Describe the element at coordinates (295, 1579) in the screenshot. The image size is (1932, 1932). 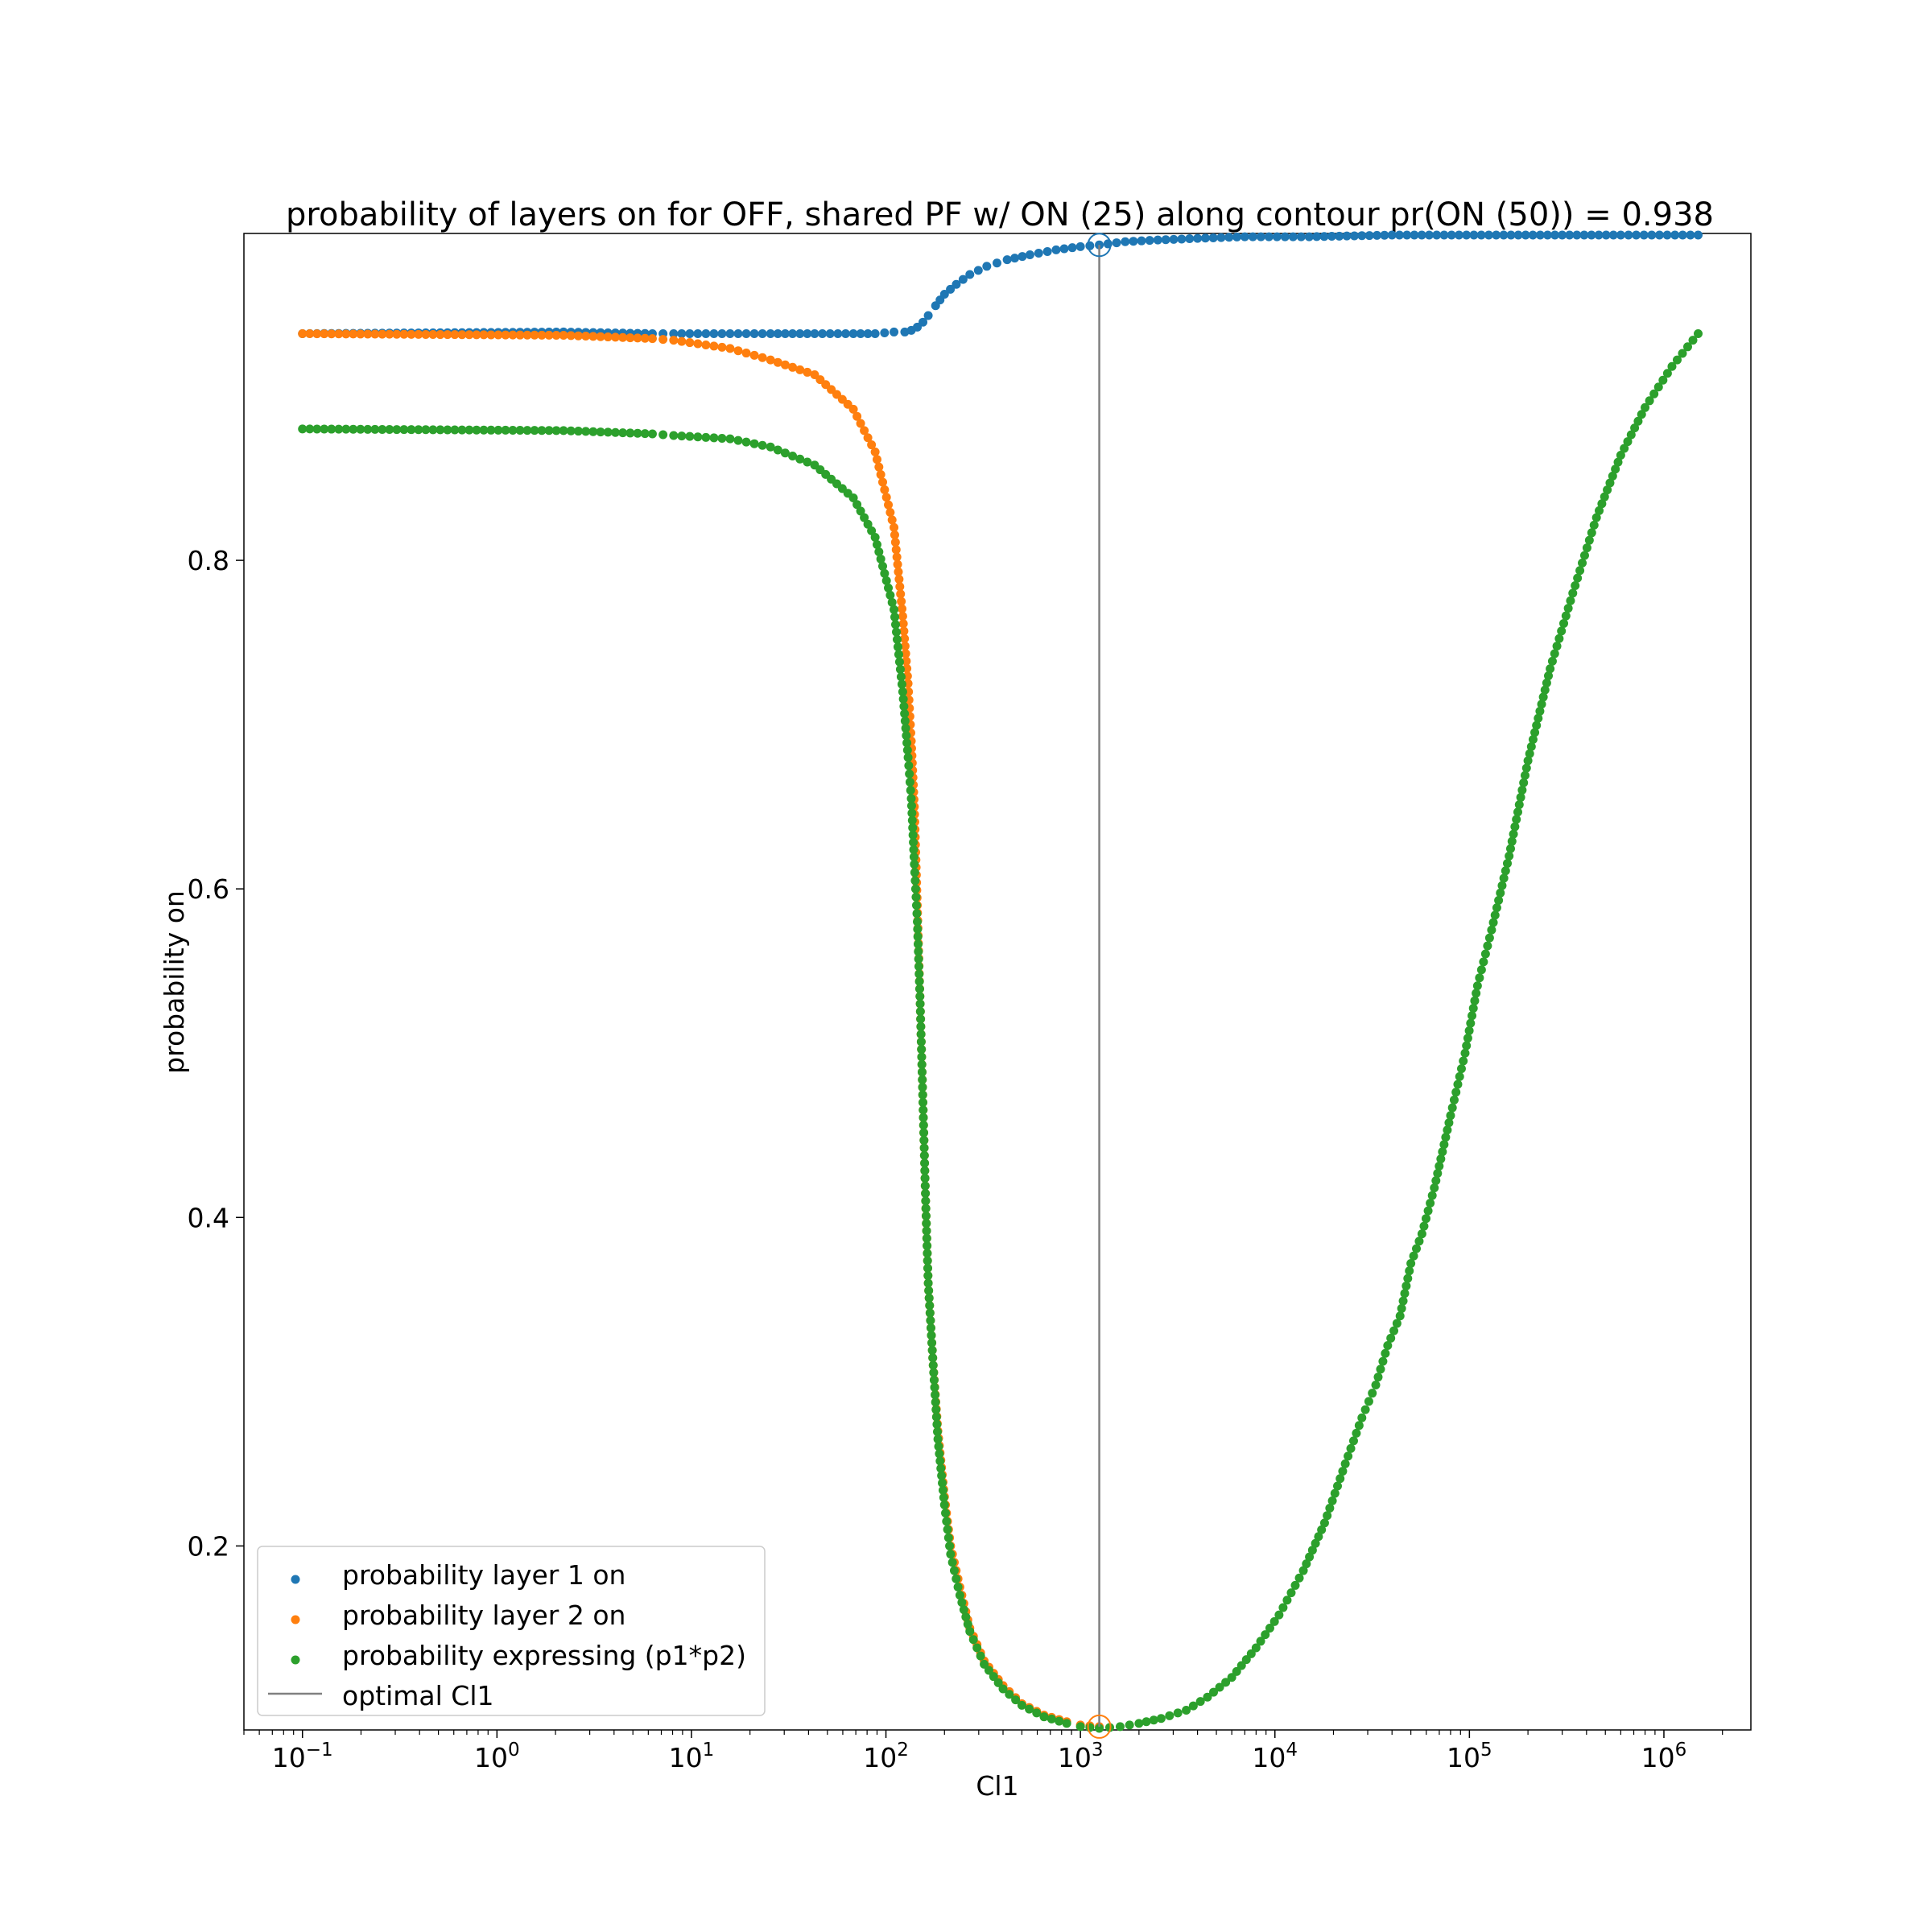
I see `legend-marker` at that location.